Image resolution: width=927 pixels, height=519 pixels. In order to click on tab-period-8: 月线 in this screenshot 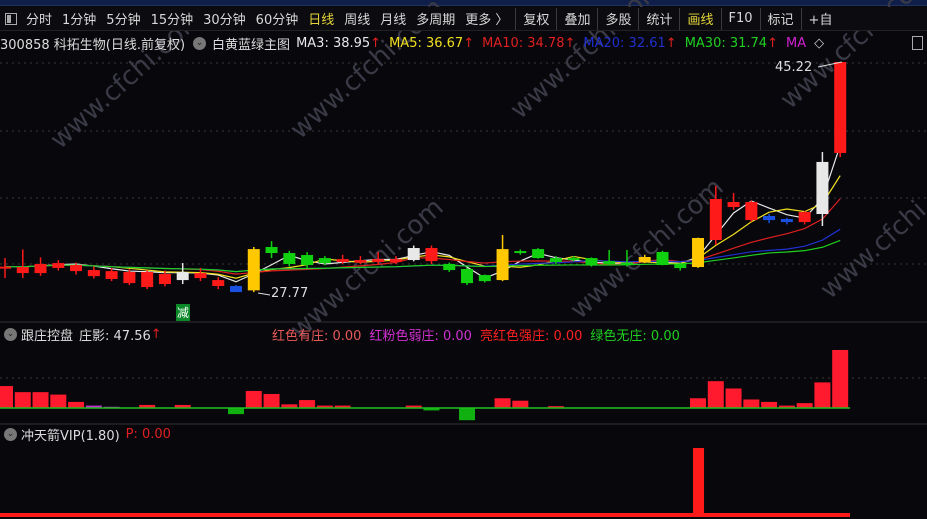, I will do `click(393, 20)`.